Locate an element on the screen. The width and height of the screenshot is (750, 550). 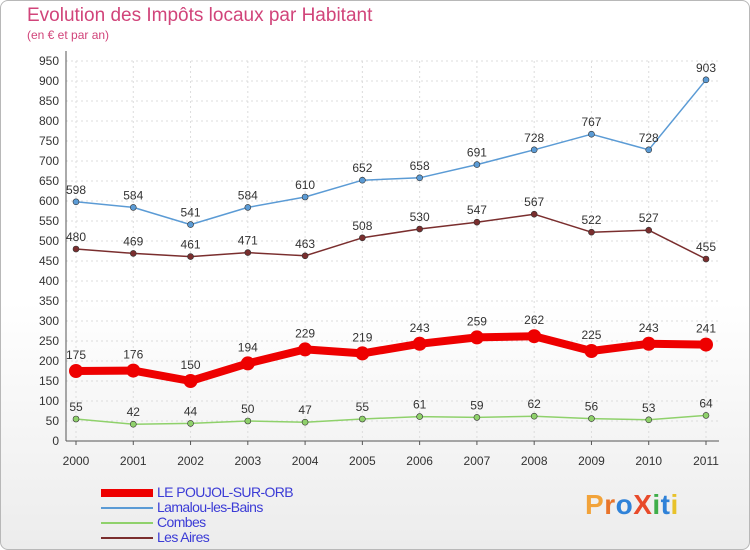
data-label-le-poujol-sur-orb: 175 is located at coordinates (76, 355).